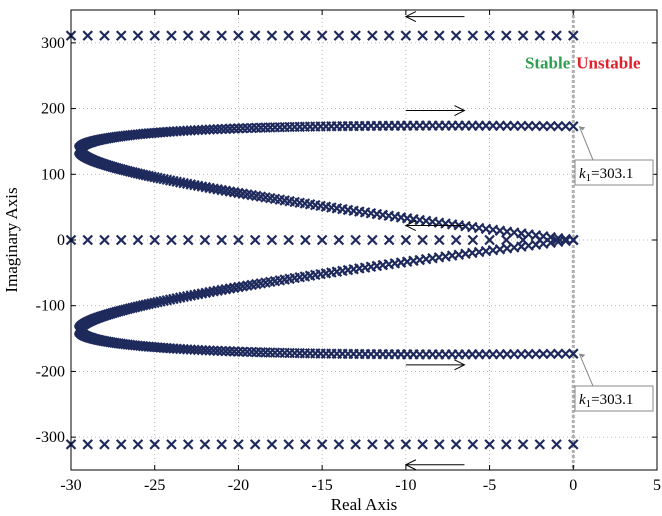 This screenshot has width=662, height=516. Describe the element at coordinates (154, 485) in the screenshot. I see `x-tick-label: -25` at that location.